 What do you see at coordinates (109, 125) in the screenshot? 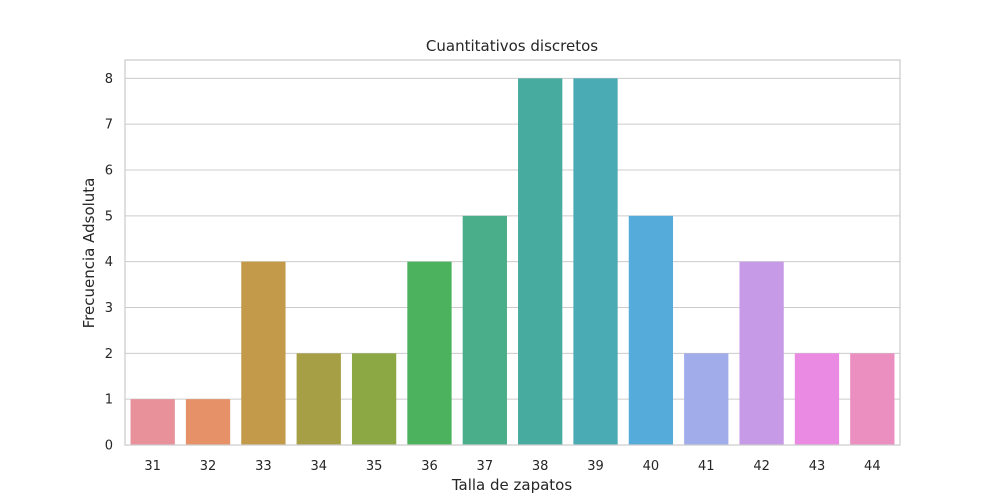
I see `y-tick-label: 7` at bounding box center [109, 125].